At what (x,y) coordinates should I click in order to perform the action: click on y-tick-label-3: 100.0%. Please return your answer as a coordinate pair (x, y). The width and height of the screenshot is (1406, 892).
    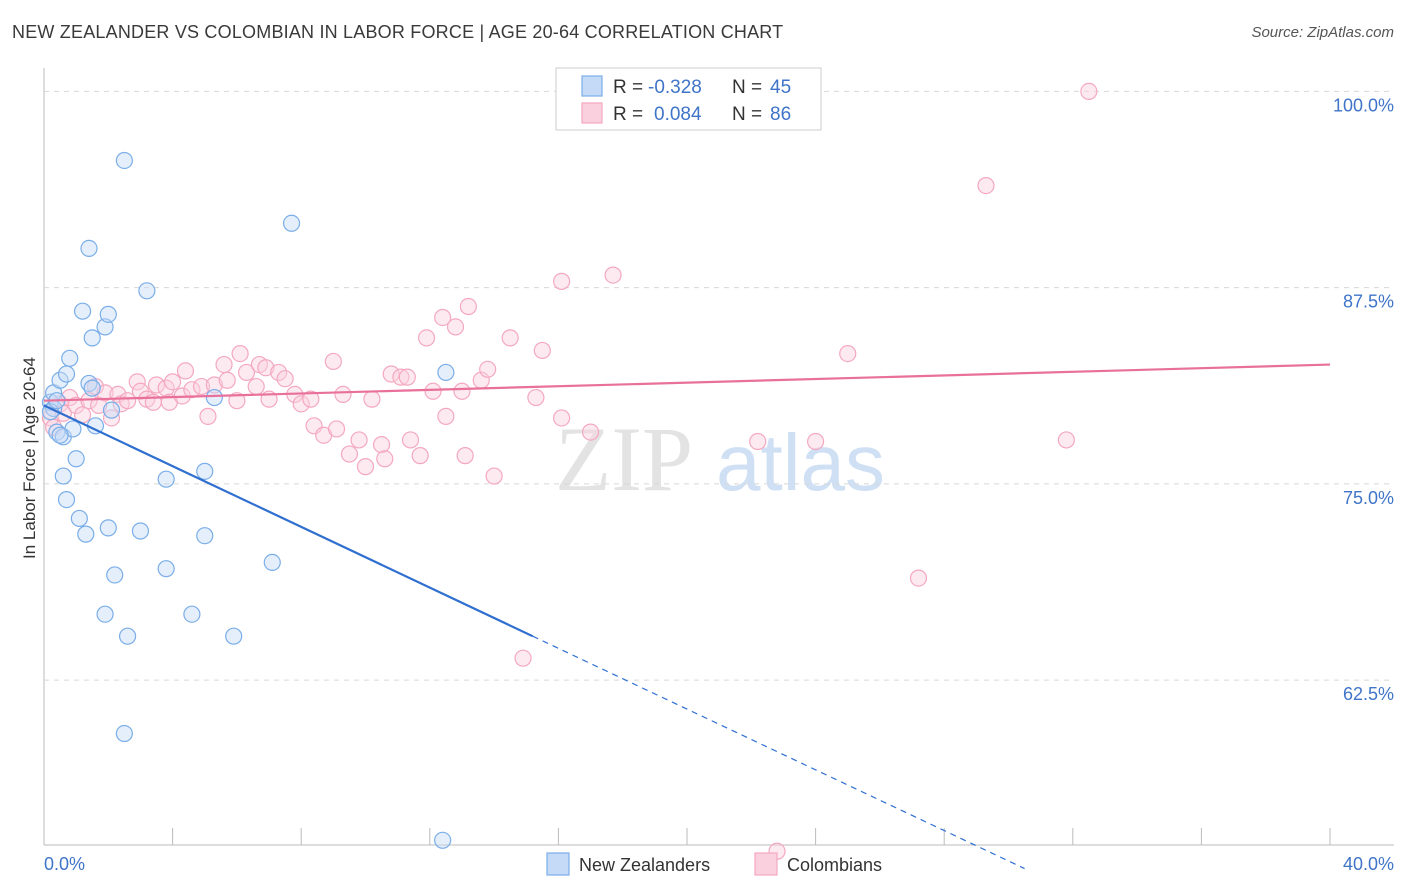
    Looking at the image, I should click on (1363, 105).